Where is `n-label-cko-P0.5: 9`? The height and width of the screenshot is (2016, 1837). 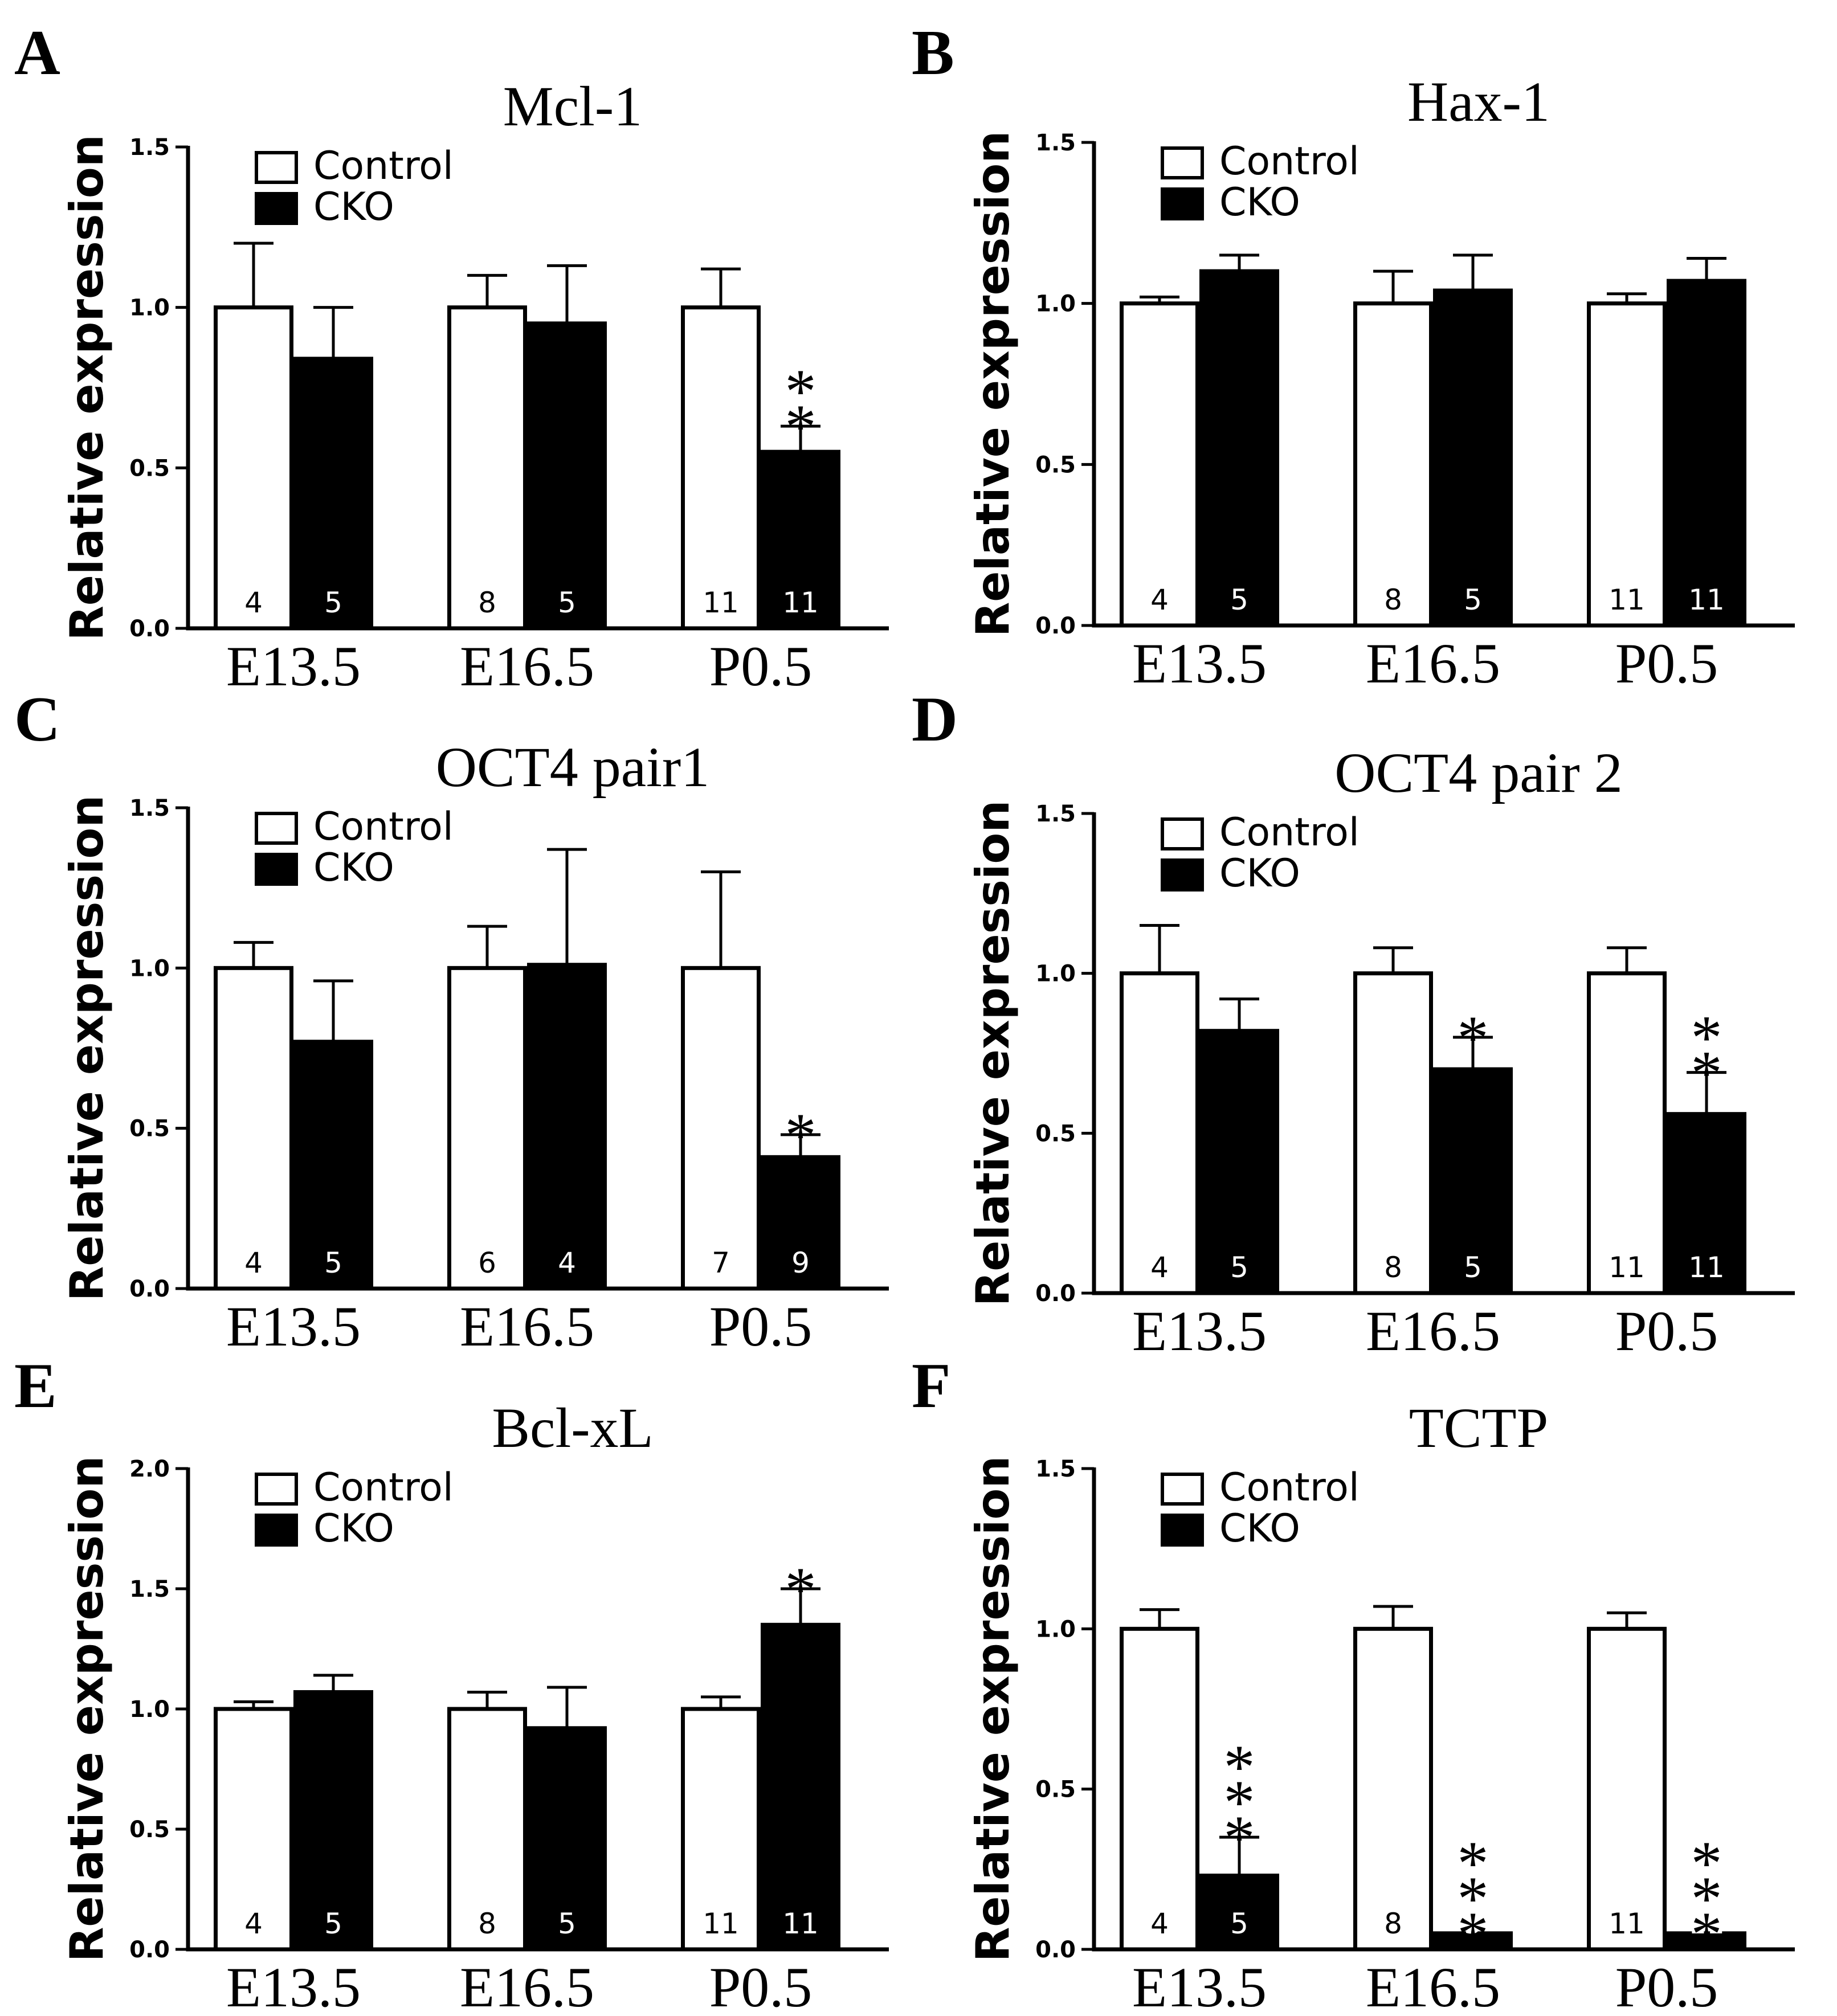
n-label-cko-P0.5: 9 is located at coordinates (800, 1263).